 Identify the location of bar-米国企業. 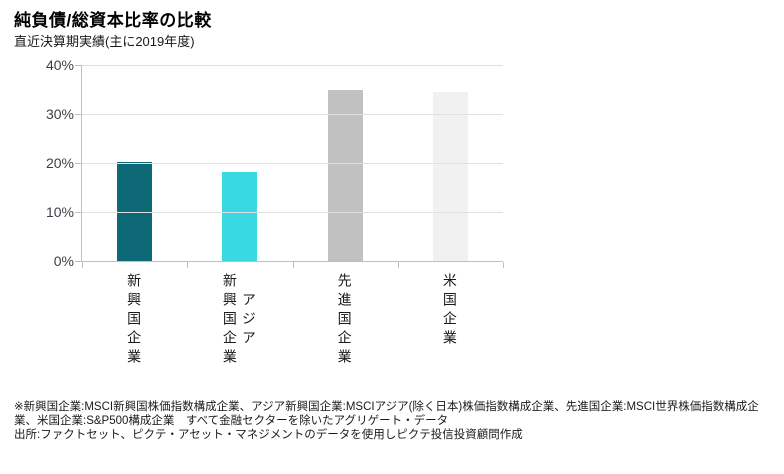
(450, 176).